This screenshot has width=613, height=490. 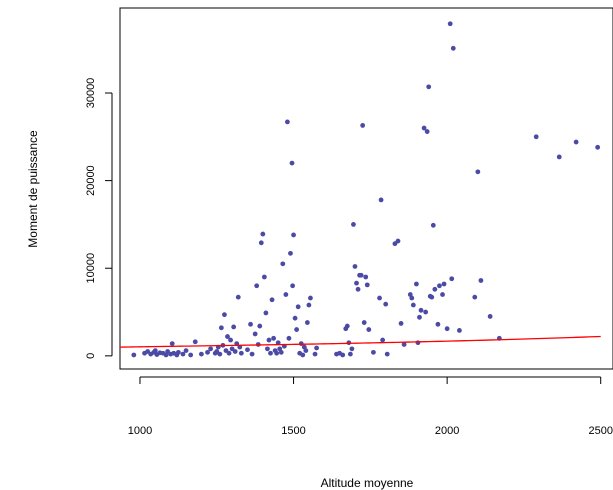 What do you see at coordinates (600, 431) in the screenshot?
I see `x-tick-label: 2500` at bounding box center [600, 431].